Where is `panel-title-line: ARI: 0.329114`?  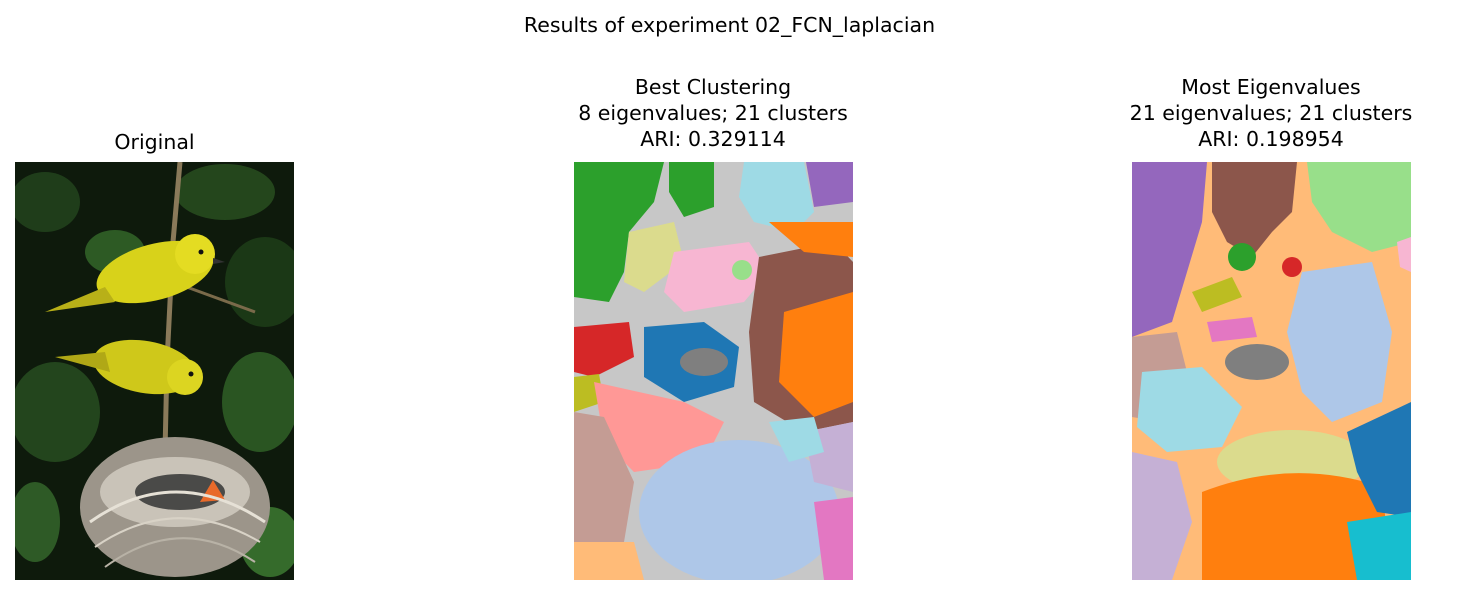
panel-title-line: ARI: 0.329114 is located at coordinates (713, 139).